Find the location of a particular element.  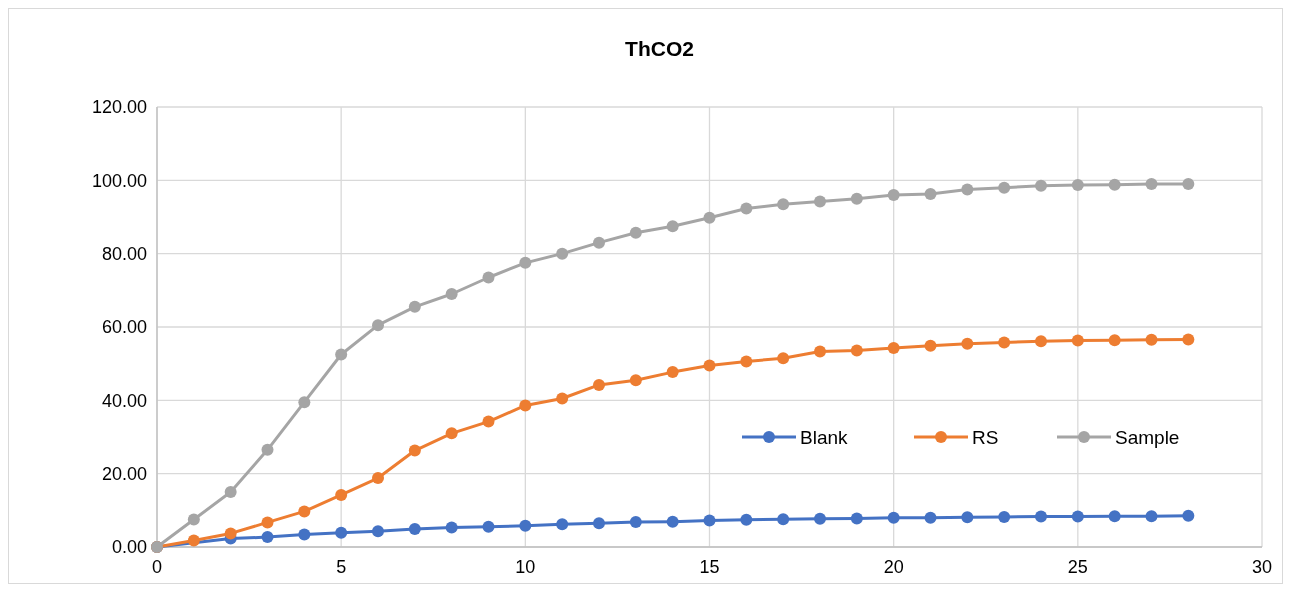

x-tick-label: 15 is located at coordinates (709, 567).